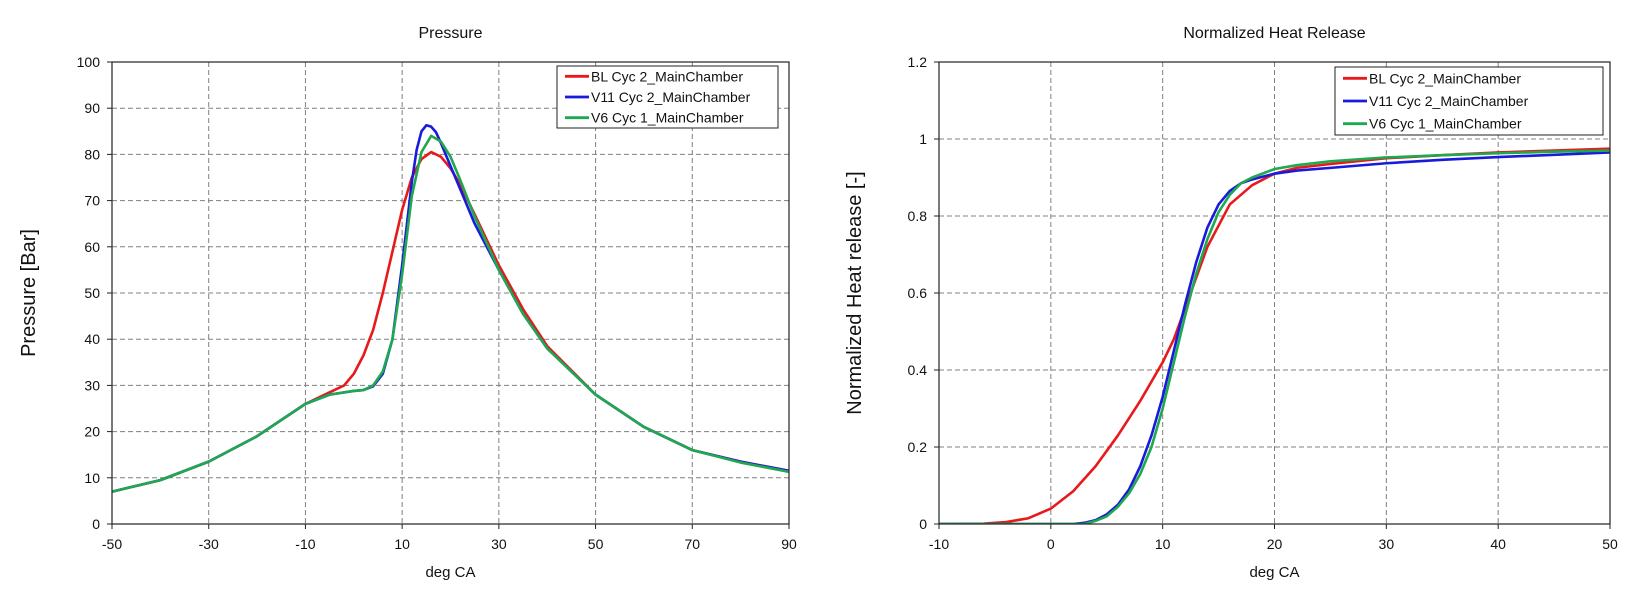  I want to click on chart-2-x-tick-label: 40, so click(1498, 544).